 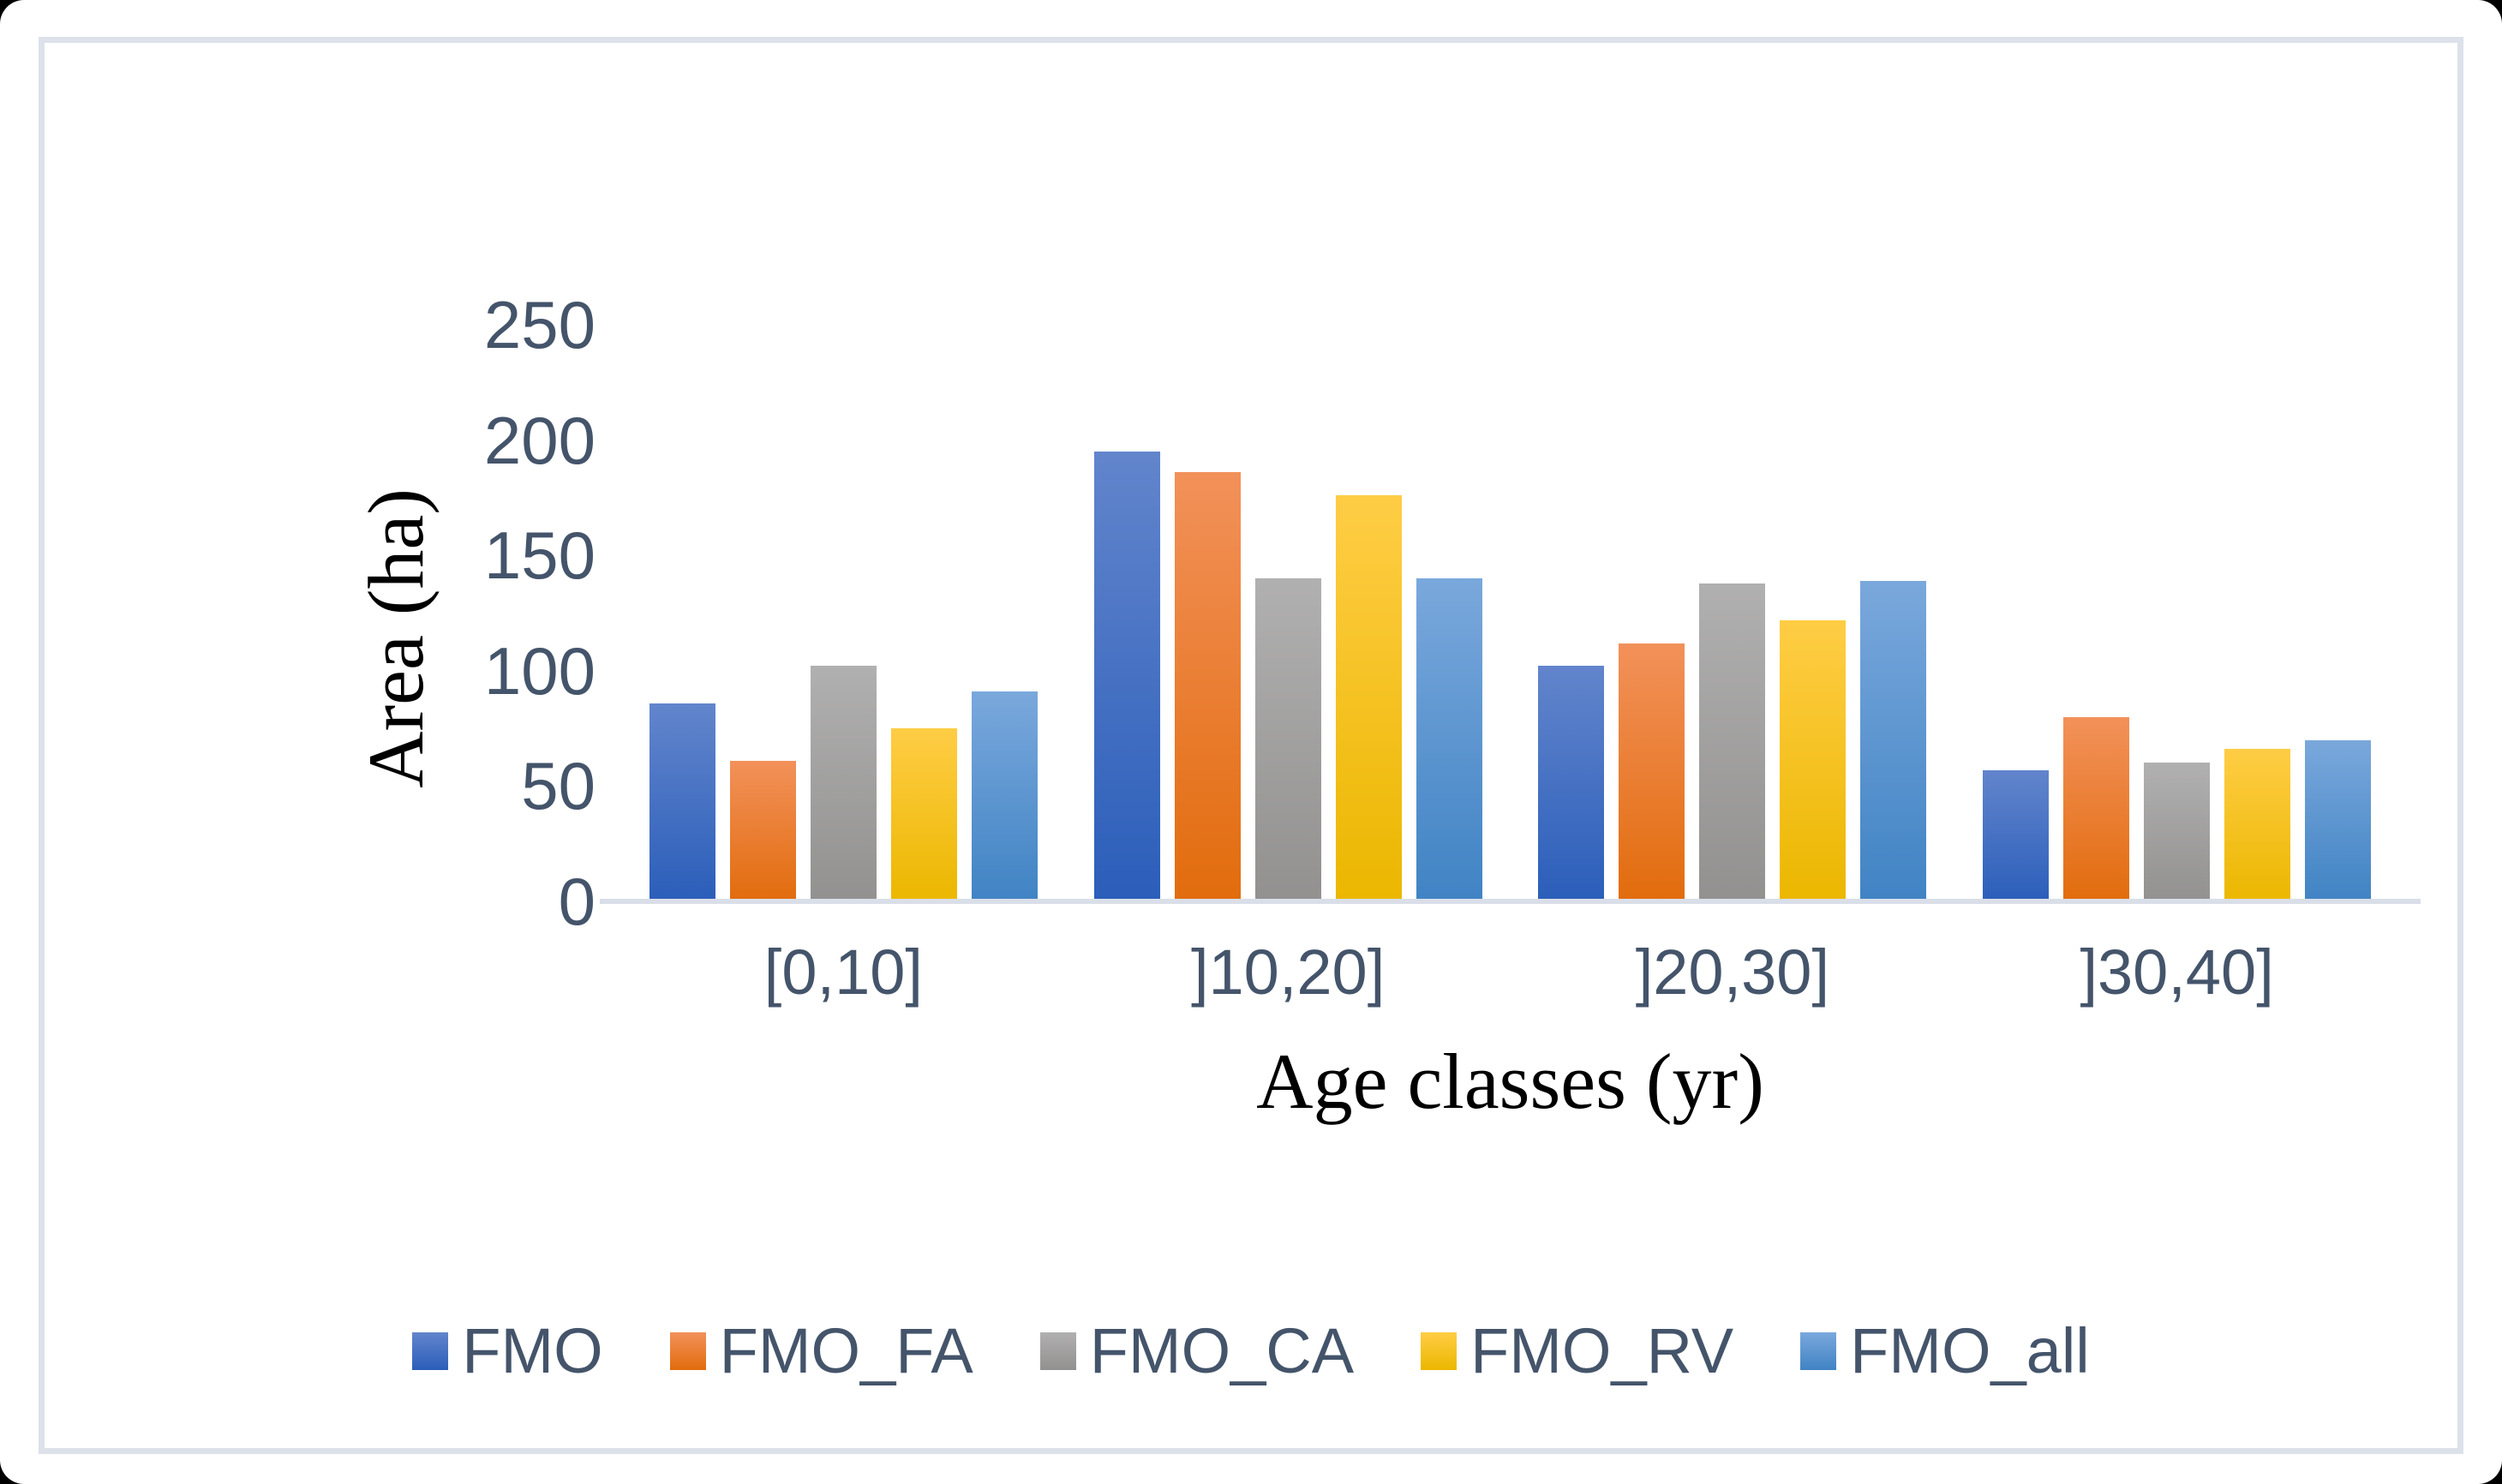 What do you see at coordinates (532, 1350) in the screenshot?
I see `legend-label: FMO` at bounding box center [532, 1350].